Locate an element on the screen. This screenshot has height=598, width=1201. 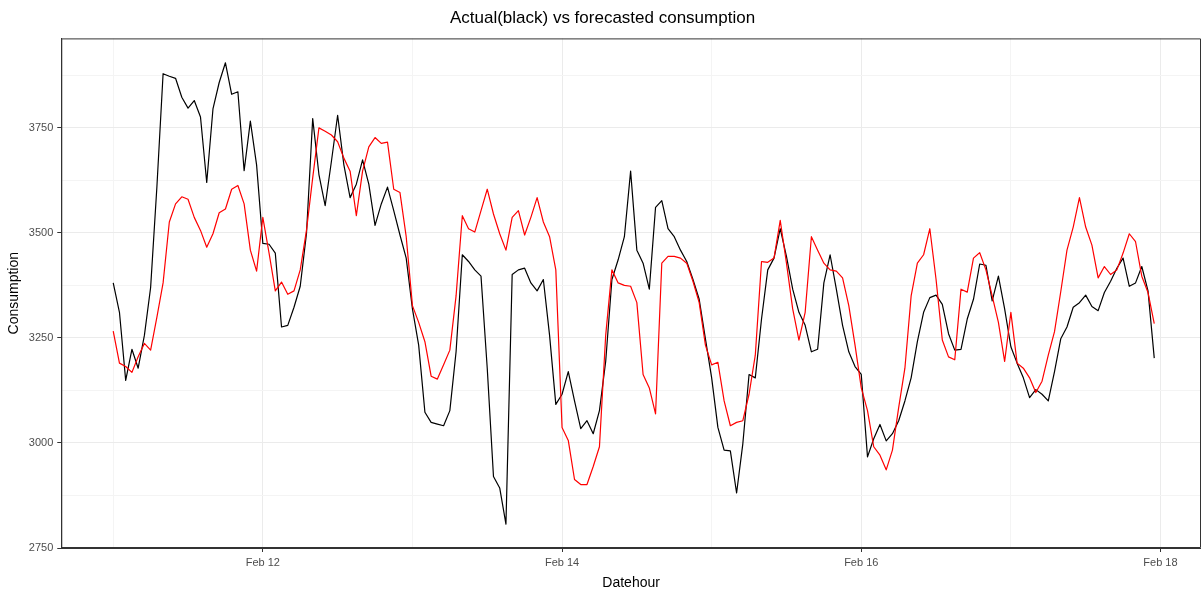
x-tick-label: Feb 14 is located at coordinates (562, 561).